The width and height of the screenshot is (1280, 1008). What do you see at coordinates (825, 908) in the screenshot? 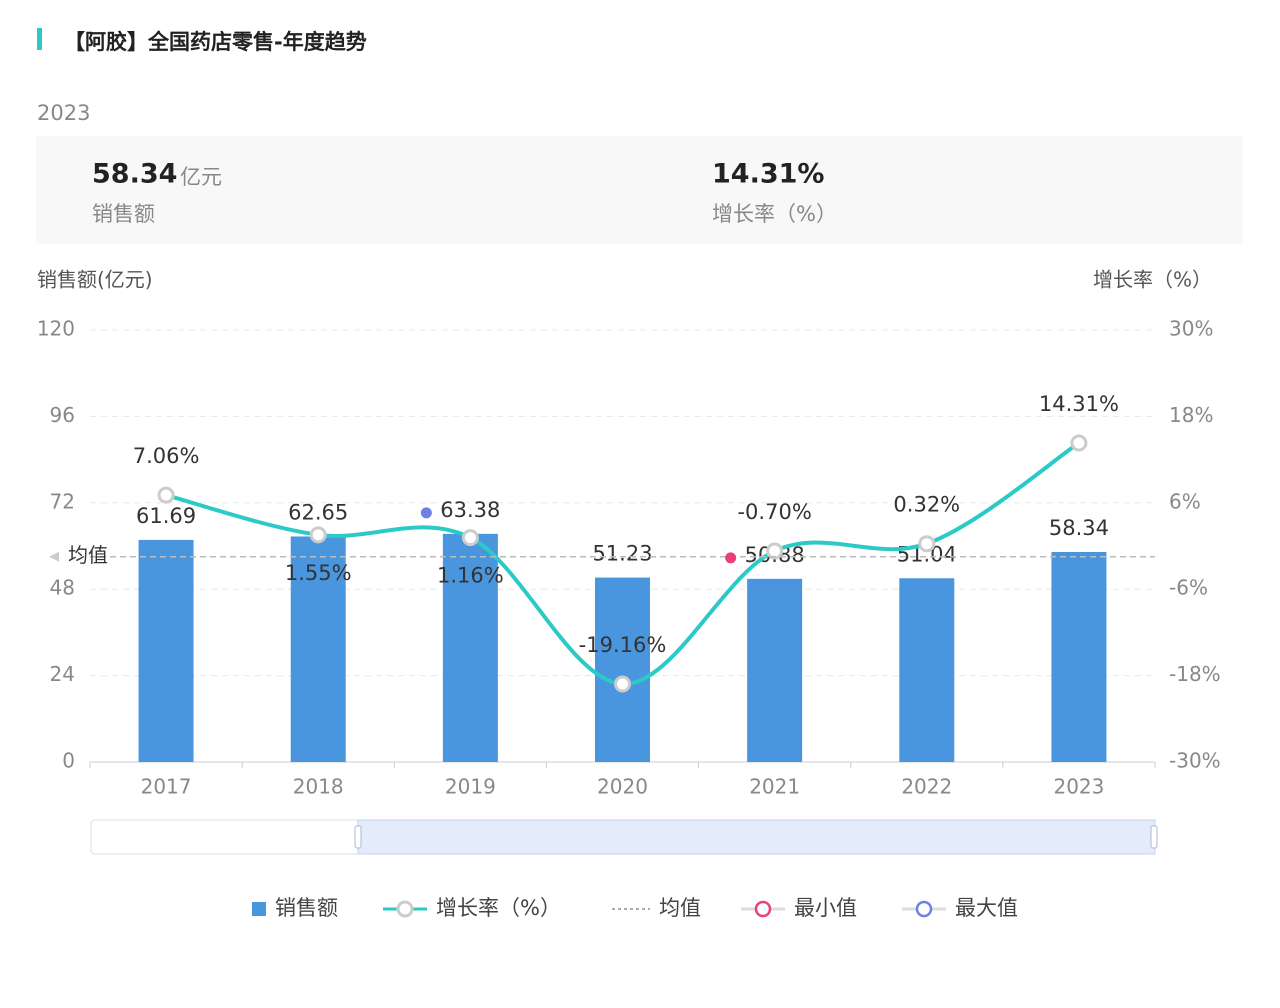
I see `legend-label: 最小值` at bounding box center [825, 908].